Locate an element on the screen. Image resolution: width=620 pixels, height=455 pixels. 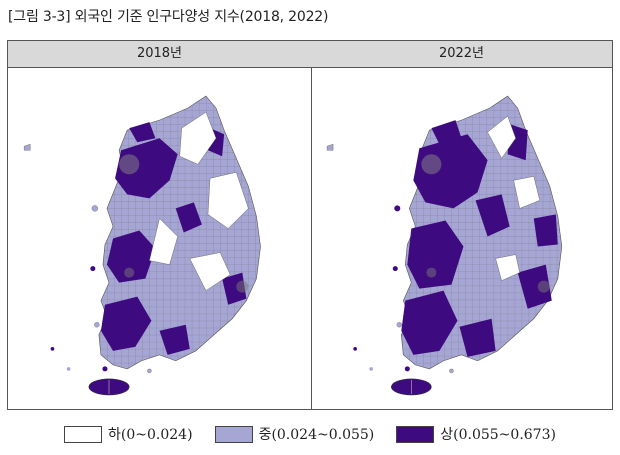
legend-swatch-low is located at coordinates (83, 434).